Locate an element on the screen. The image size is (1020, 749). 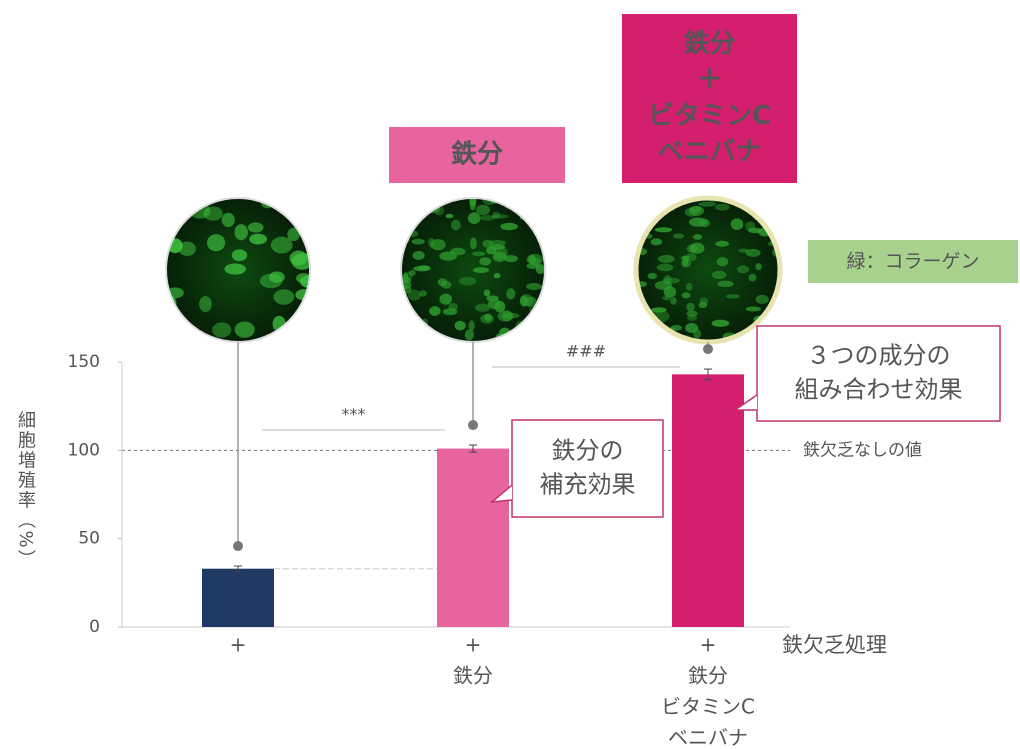
y-tick-label: 50 is located at coordinates (89, 539).